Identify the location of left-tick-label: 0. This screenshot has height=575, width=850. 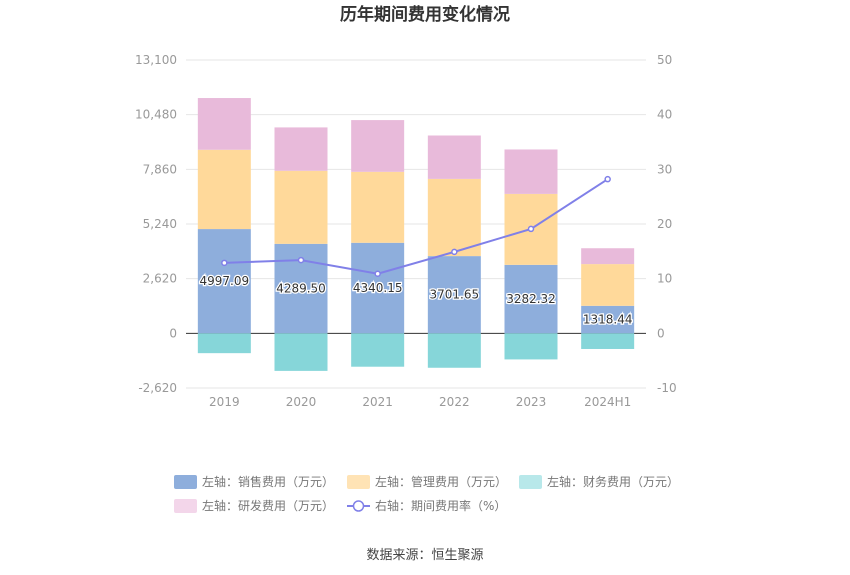
(173, 333).